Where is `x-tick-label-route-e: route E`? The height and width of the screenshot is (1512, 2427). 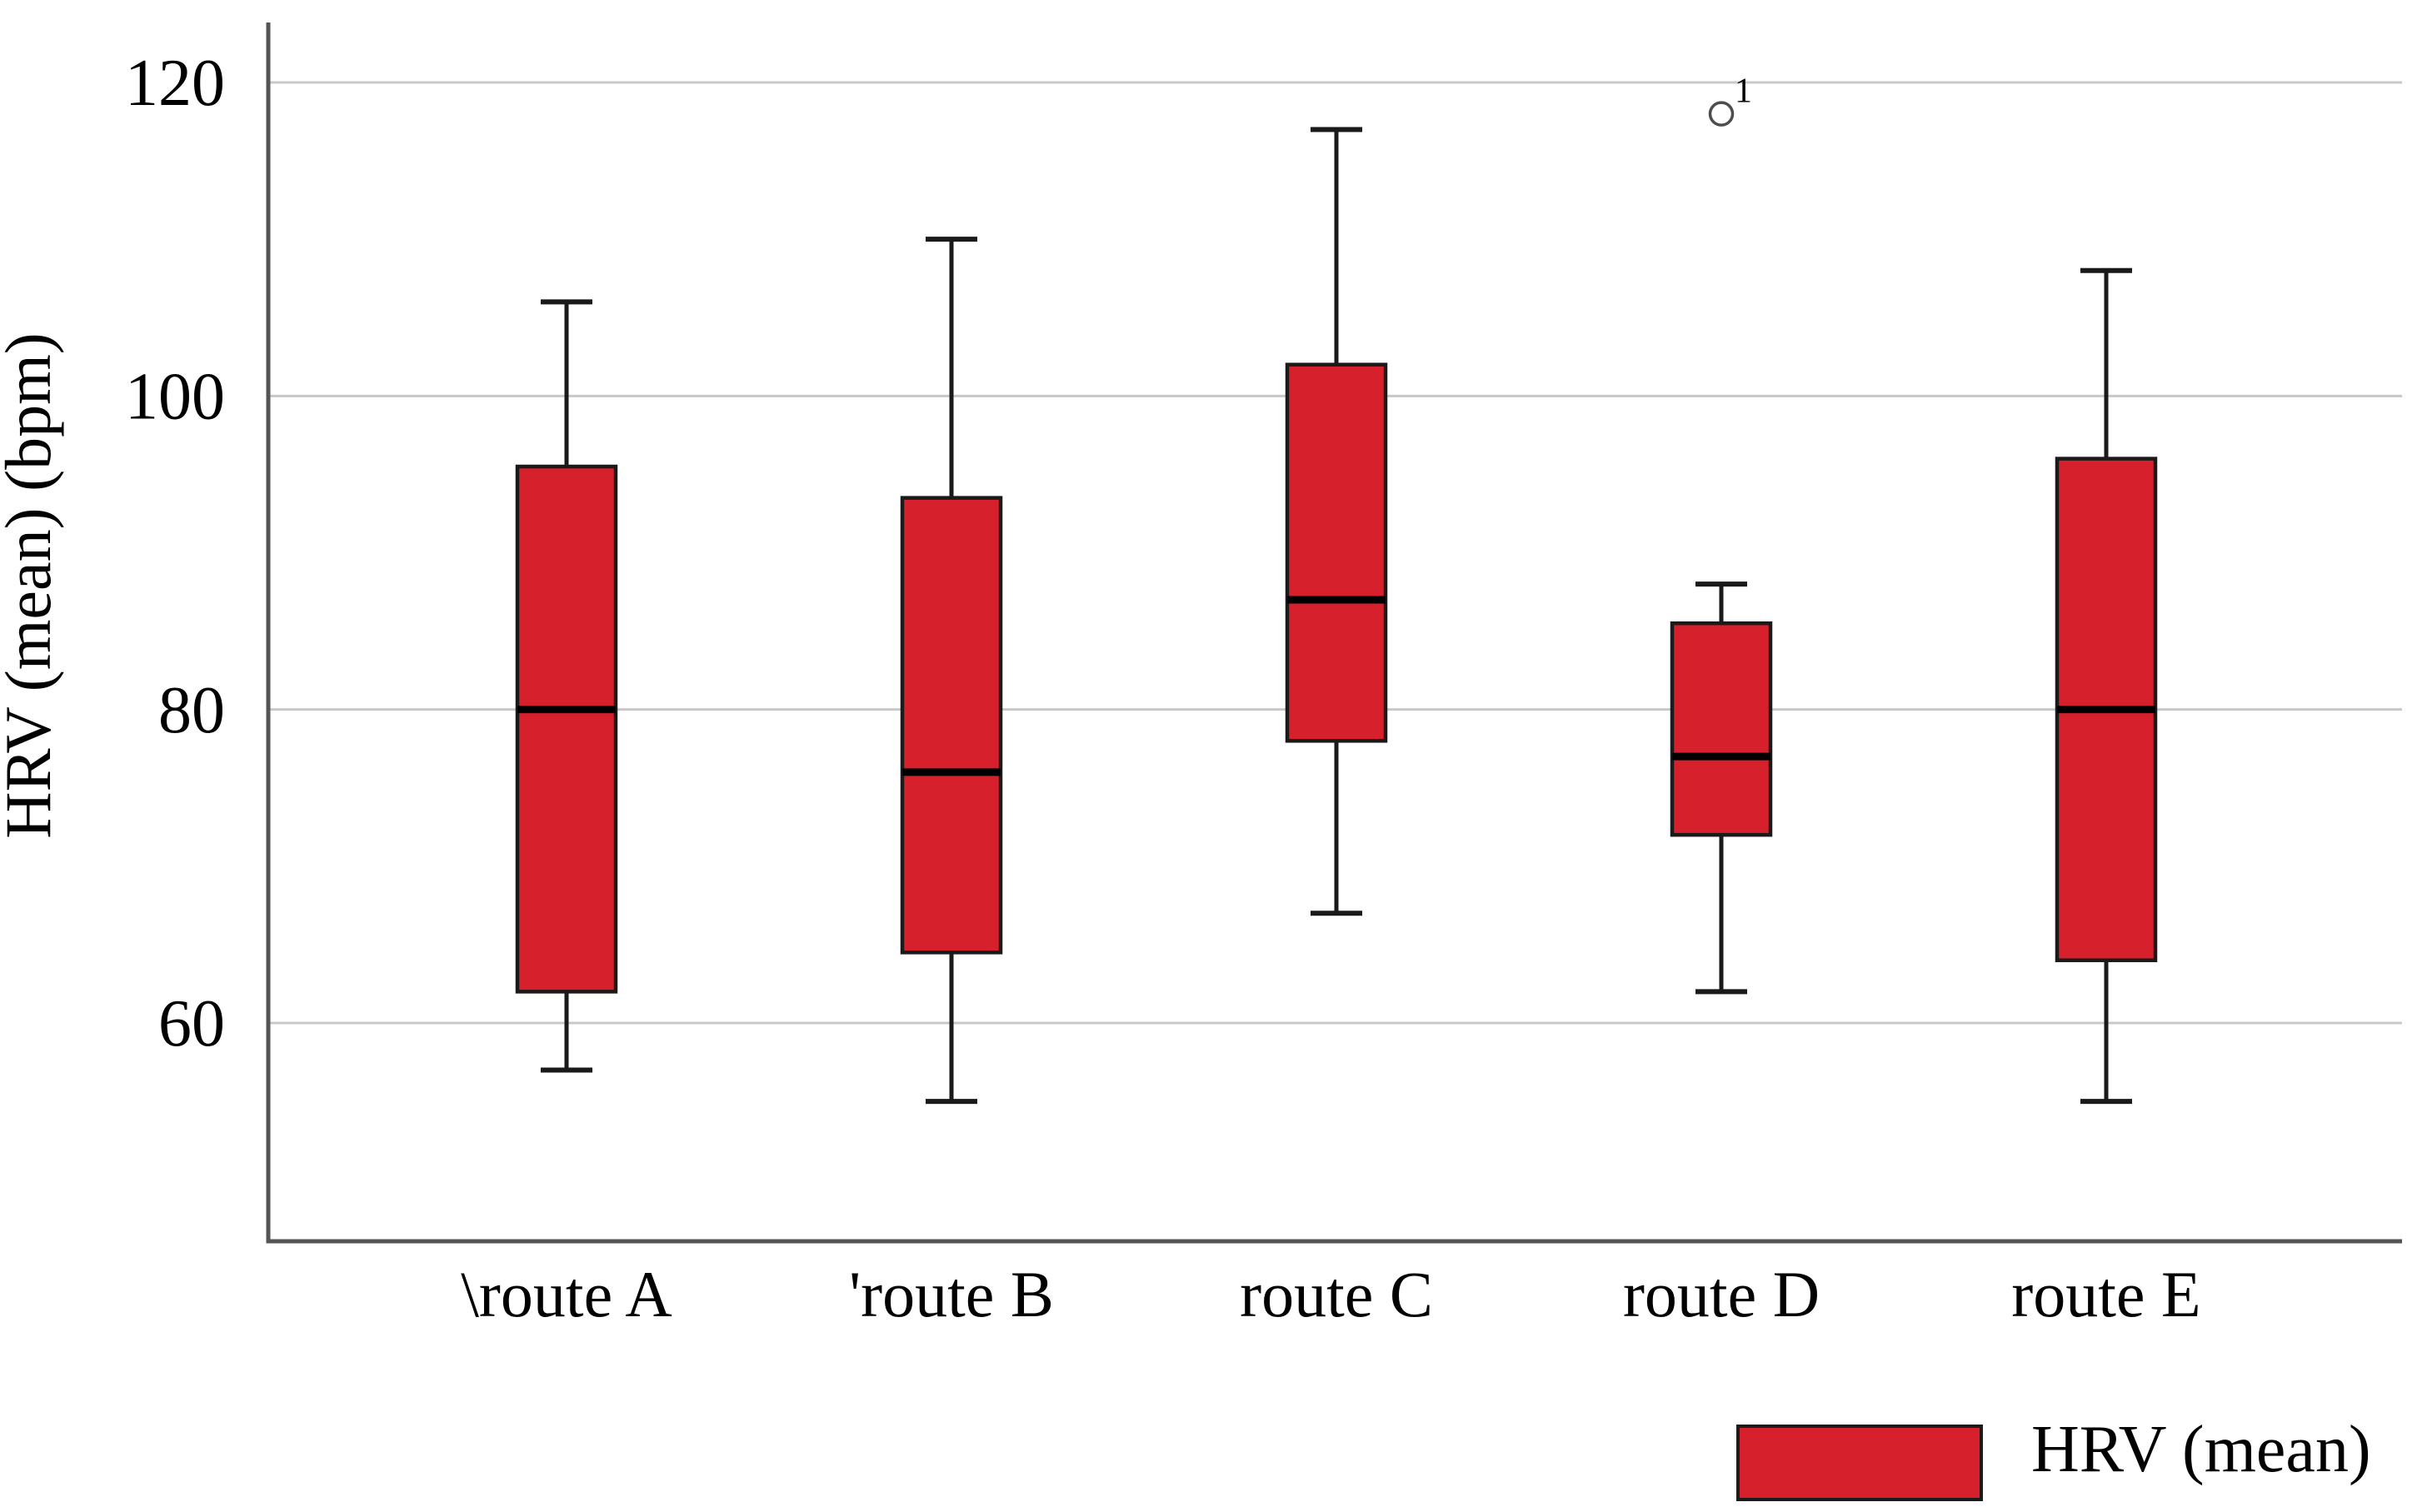
x-tick-label-route-e: route E is located at coordinates (2105, 1294).